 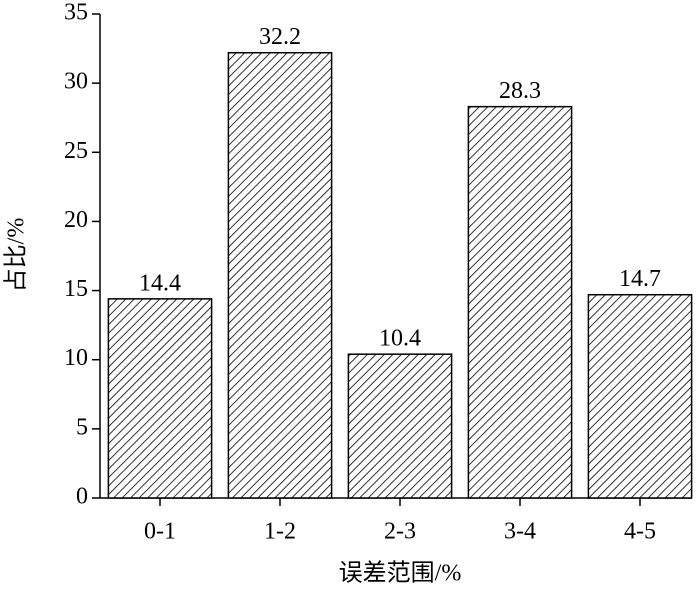 I want to click on x-tick-label: 1-2, so click(x=280, y=532).